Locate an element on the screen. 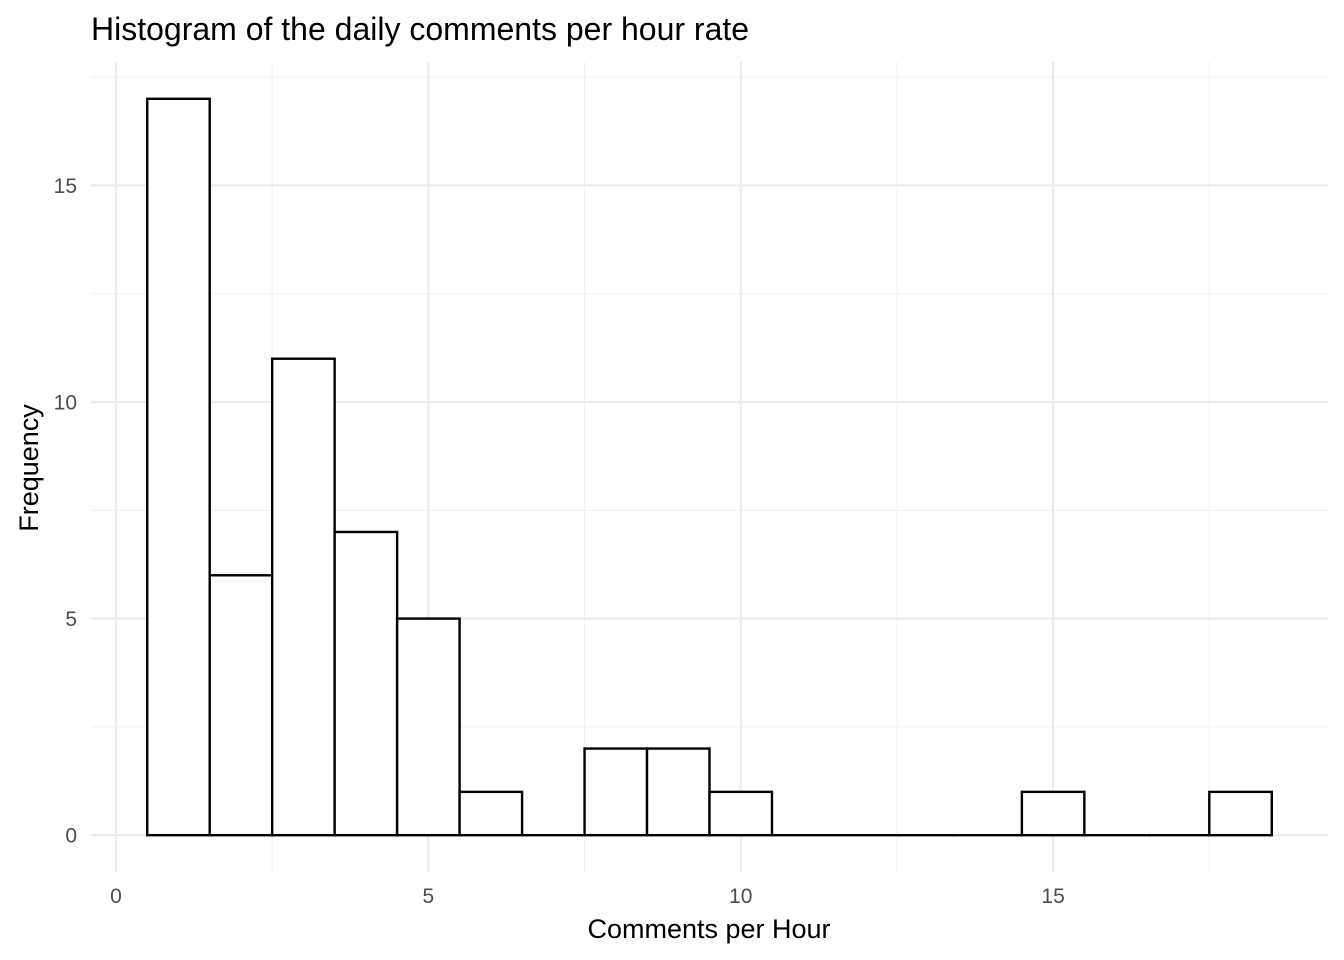 Image resolution: width=1344 pixels, height=960 pixels. y-tick-label: 0 is located at coordinates (71, 836).